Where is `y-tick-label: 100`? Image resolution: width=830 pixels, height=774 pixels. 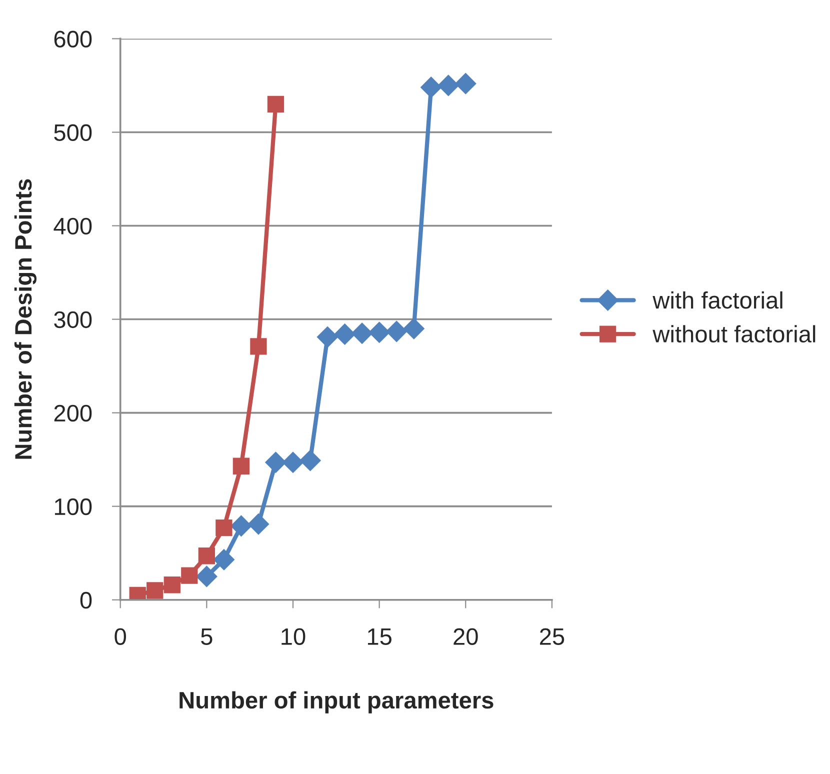 y-tick-label: 100 is located at coordinates (73, 507).